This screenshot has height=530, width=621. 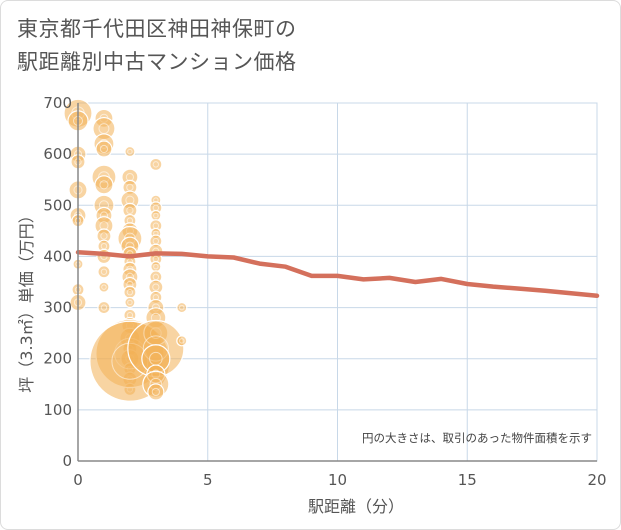 I want to click on x-tick-label: 5, so click(x=208, y=480).